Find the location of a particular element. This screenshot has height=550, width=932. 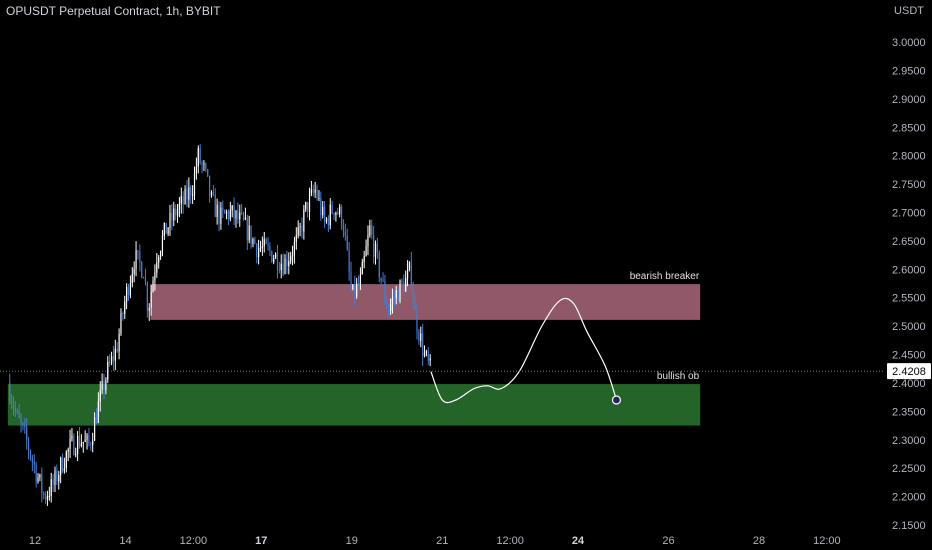

y-tick-label: 2.3000 is located at coordinates (909, 441).